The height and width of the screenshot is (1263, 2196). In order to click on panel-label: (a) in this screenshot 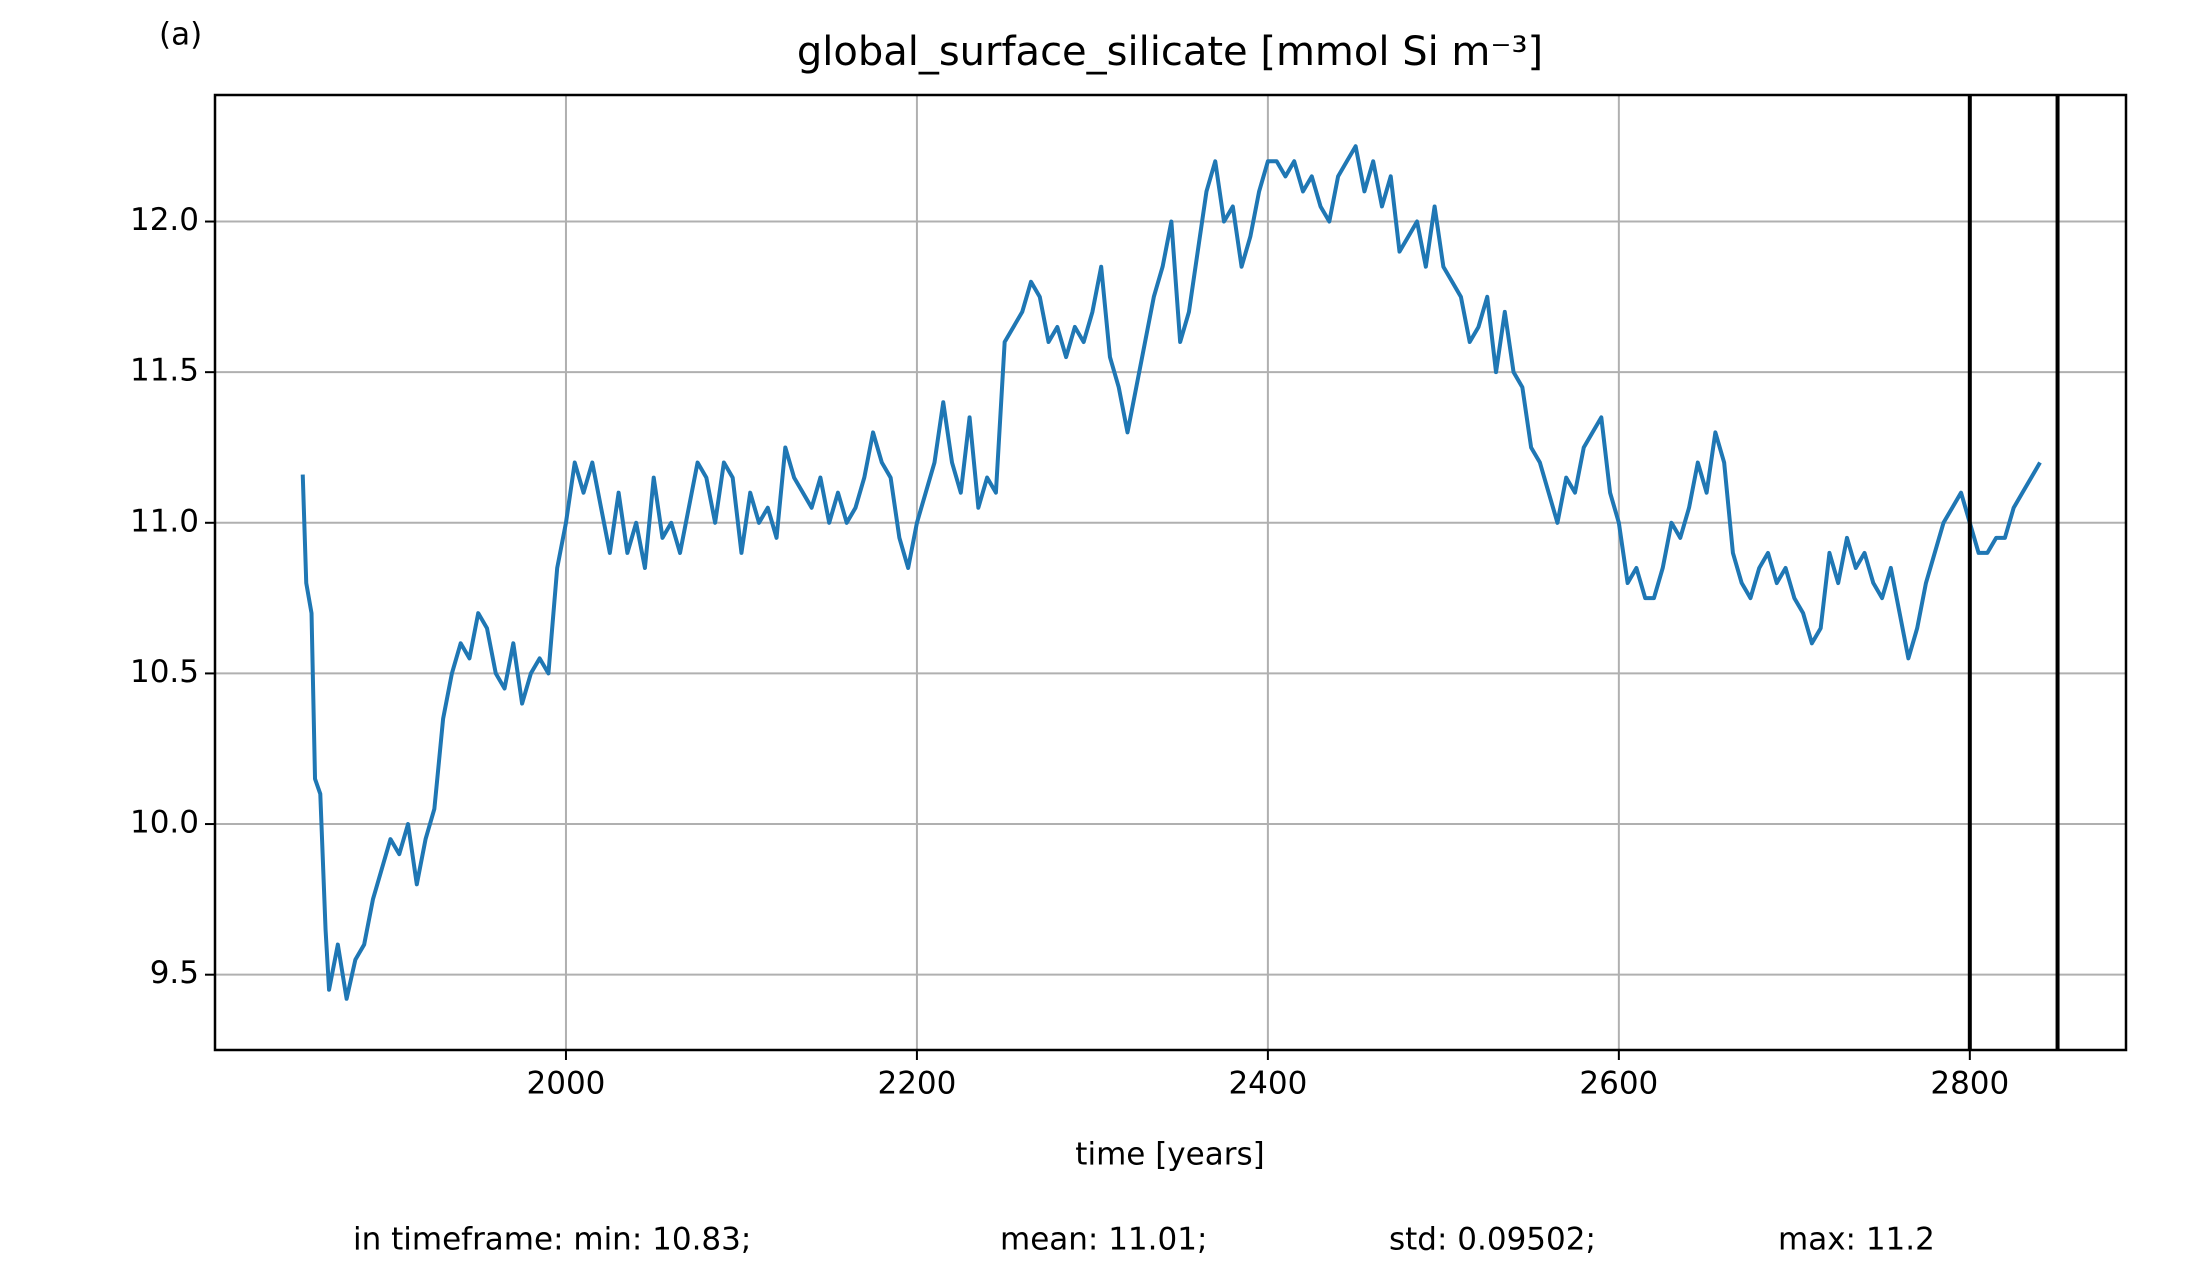, I will do `click(180, 35)`.